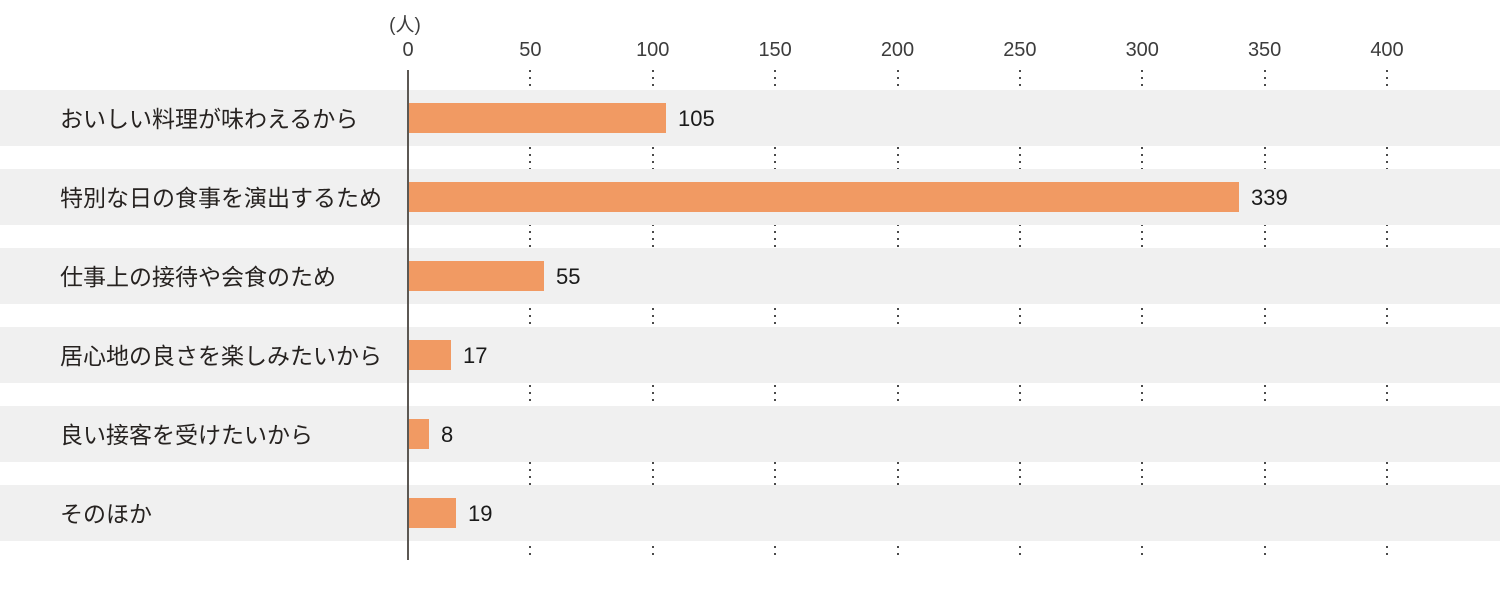 The width and height of the screenshot is (1500, 590). Describe the element at coordinates (1264, 50) in the screenshot. I see `x-tick-label: 350` at that location.